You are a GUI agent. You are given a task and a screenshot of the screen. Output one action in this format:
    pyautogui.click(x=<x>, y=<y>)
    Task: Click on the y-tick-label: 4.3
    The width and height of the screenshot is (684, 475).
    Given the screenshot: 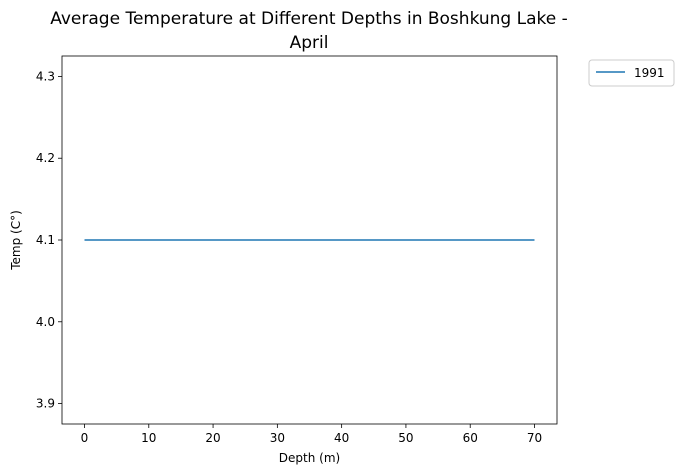 What is the action you would take?
    pyautogui.click(x=45, y=76)
    